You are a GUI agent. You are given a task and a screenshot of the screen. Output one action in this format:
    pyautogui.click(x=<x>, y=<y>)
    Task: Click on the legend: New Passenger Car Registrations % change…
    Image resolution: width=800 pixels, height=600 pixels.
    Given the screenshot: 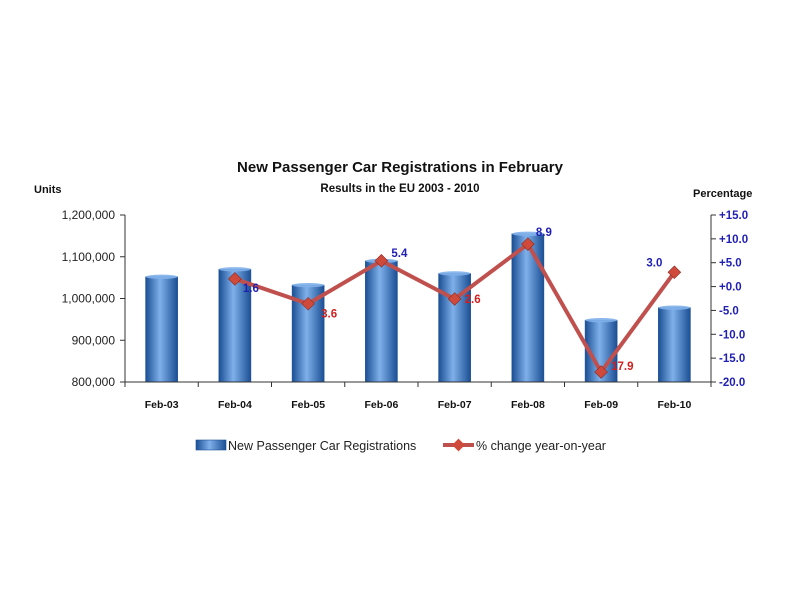 What is the action you would take?
    pyautogui.click(x=400, y=445)
    